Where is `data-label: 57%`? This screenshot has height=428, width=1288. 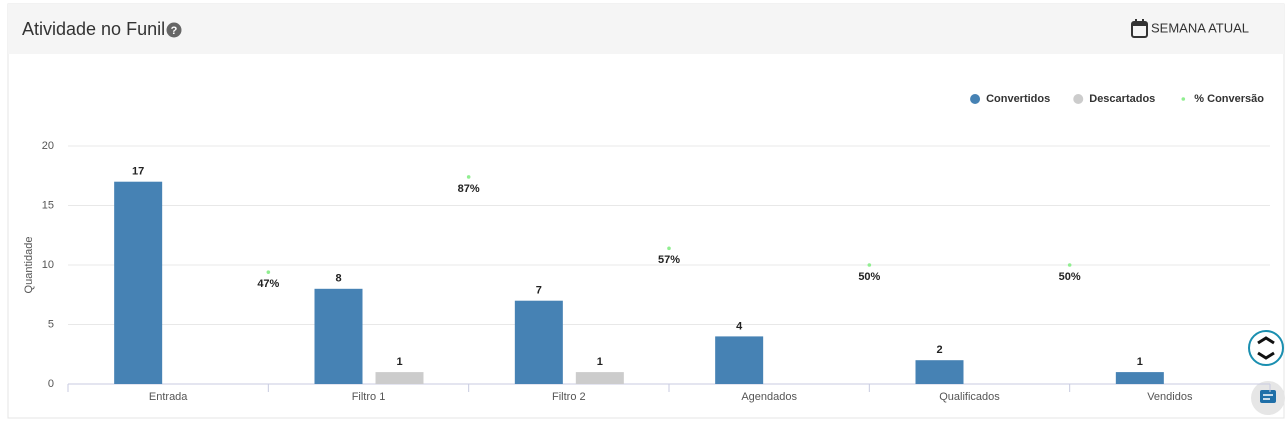
data-label: 57% is located at coordinates (669, 260).